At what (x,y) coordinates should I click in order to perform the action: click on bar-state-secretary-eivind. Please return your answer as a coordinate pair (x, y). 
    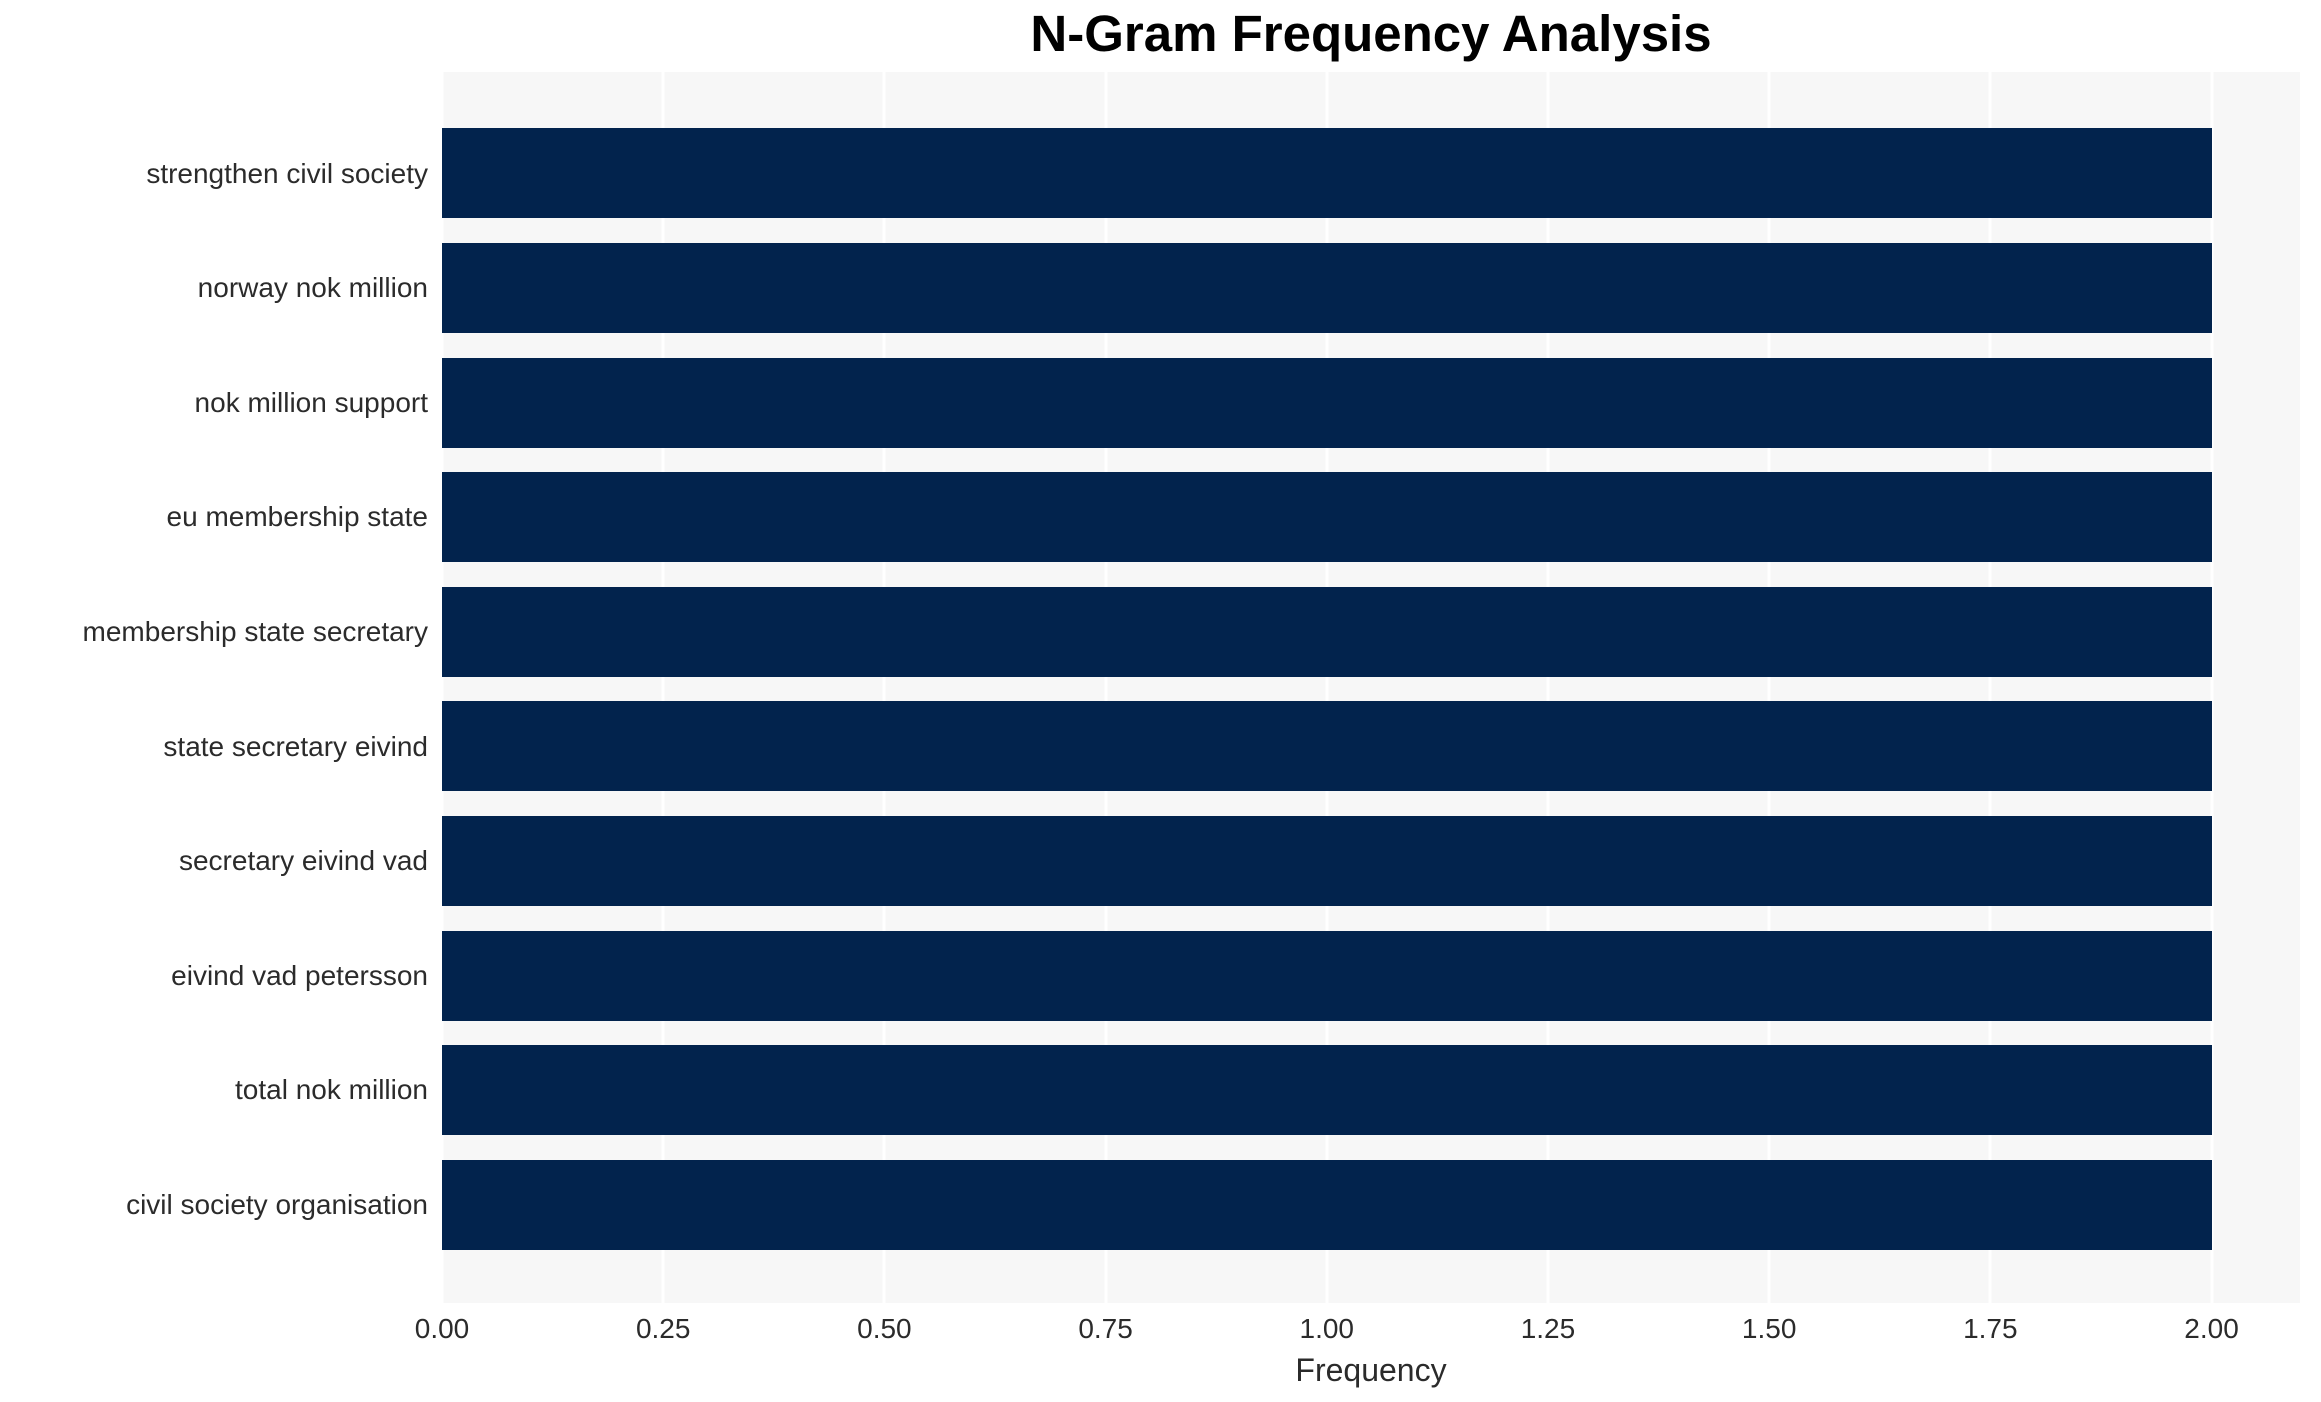
    Looking at the image, I should click on (1327, 746).